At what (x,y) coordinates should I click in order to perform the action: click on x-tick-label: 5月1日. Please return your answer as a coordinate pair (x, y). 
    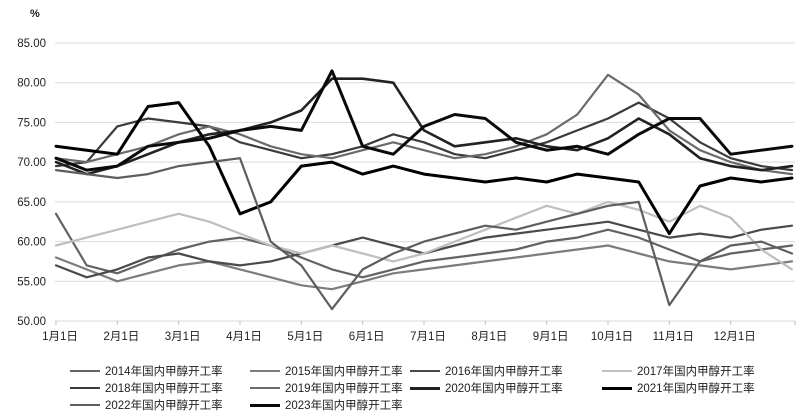
    Looking at the image, I should click on (305, 337).